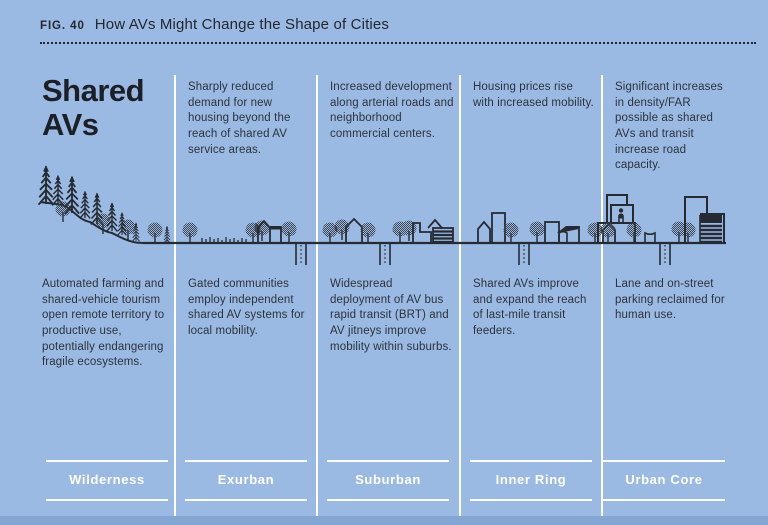 Image resolution: width=768 pixels, height=525 pixels. I want to click on zone-label: Suburban, so click(388, 479).